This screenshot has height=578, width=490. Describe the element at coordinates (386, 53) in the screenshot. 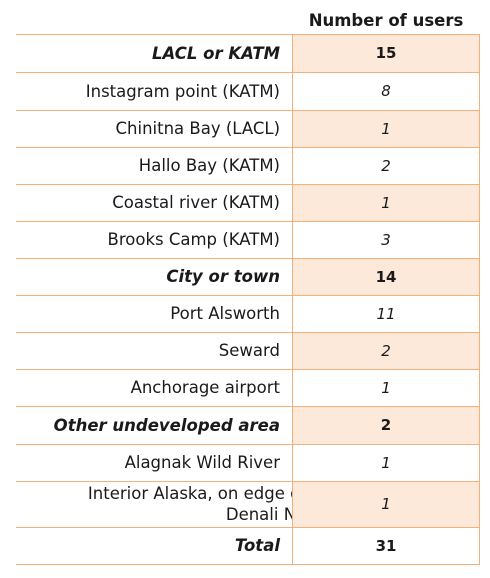

I see `row-value: 15` at that location.